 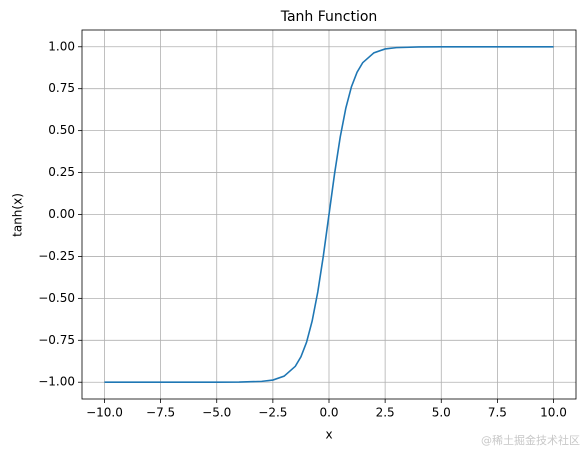 What do you see at coordinates (497, 413) in the screenshot?
I see `x-tick-label: 7.5` at bounding box center [497, 413].